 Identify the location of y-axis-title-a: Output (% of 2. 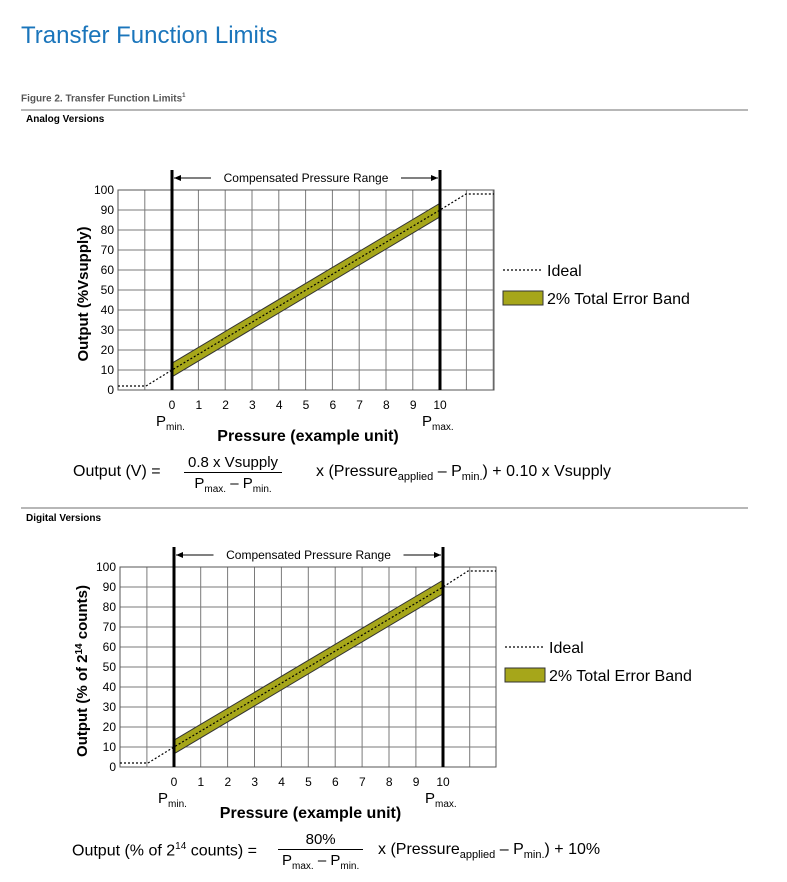
(82, 705).